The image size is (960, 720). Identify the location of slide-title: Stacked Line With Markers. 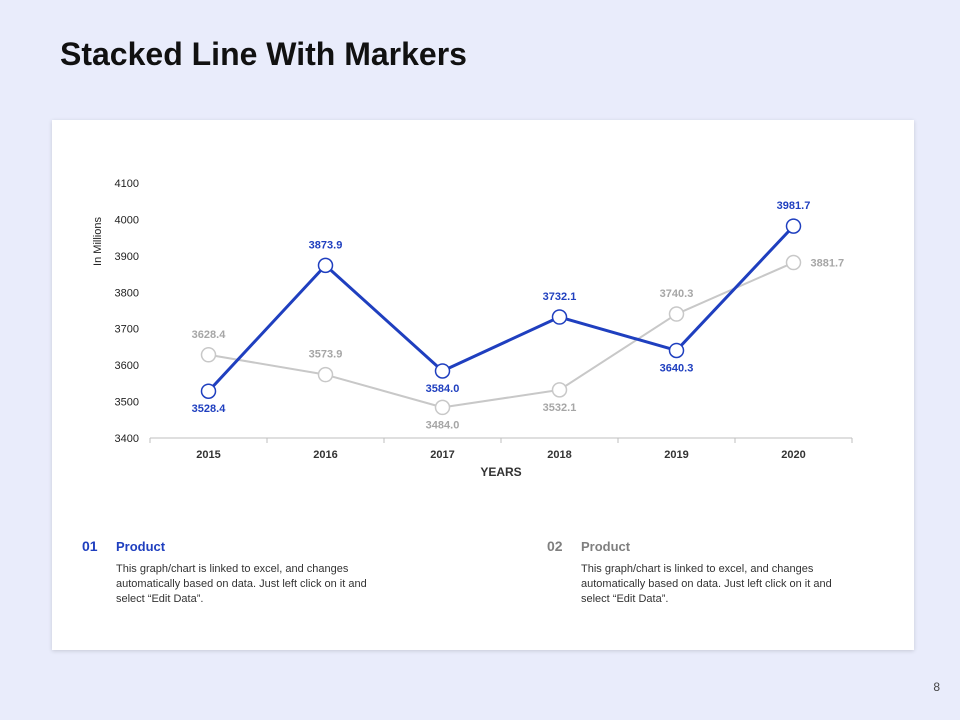
(263, 54).